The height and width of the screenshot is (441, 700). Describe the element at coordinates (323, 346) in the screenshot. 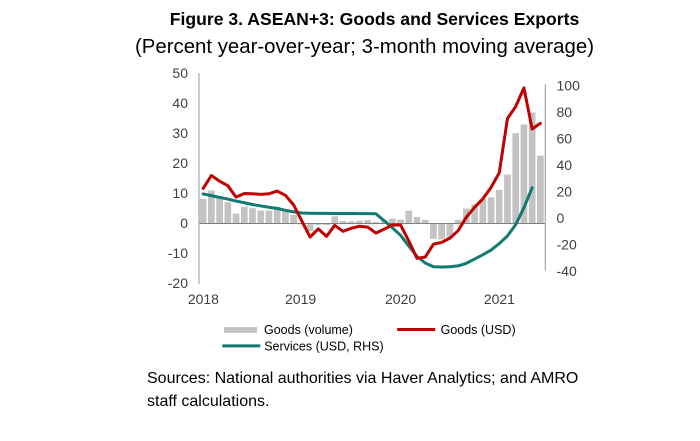

I see `svg-text: Services (USD, RHS)` at that location.